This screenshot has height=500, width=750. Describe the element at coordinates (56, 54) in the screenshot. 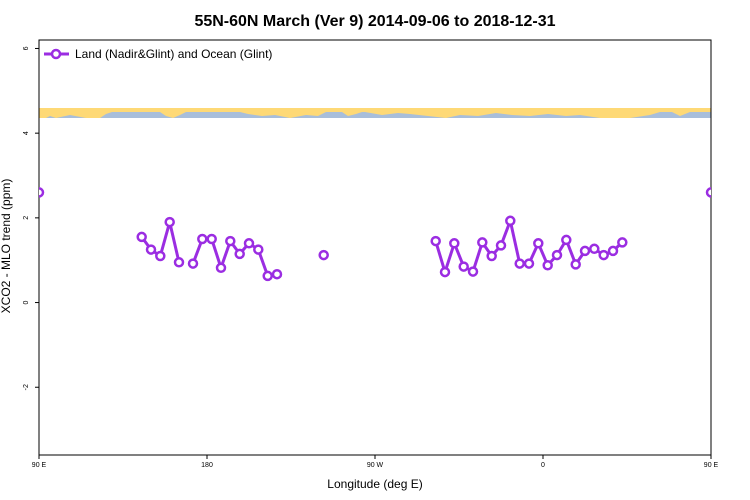

I see `legend-marker-swatch` at that location.